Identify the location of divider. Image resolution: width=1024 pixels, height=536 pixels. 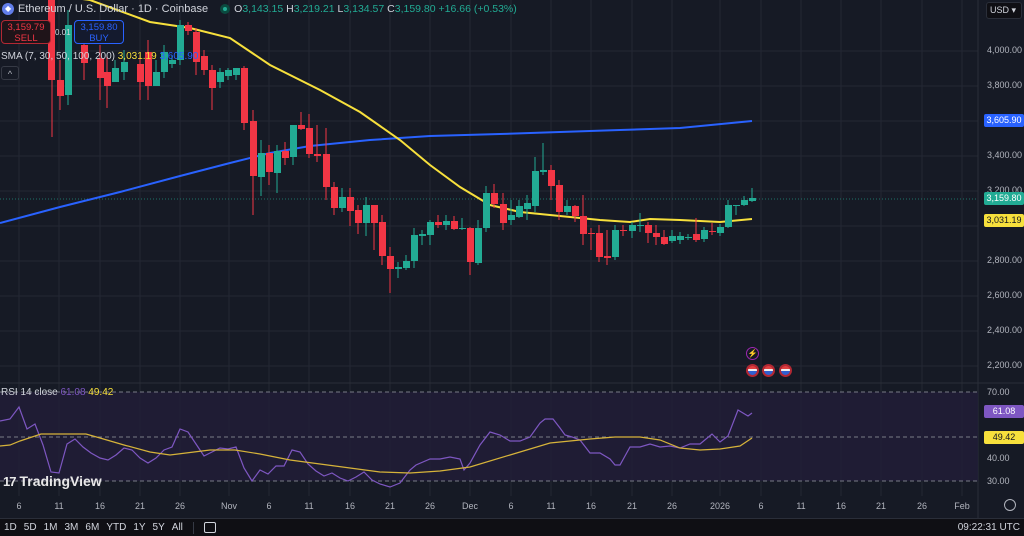
(193, 527).